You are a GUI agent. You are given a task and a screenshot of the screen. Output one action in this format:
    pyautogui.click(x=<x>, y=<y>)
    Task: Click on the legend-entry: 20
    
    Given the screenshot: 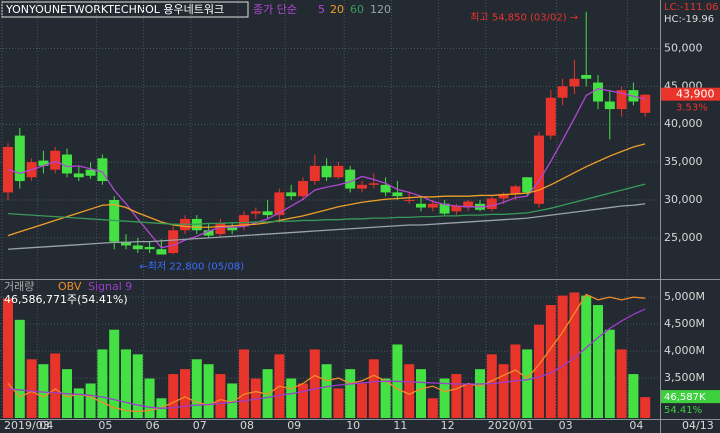 What is the action you would take?
    pyautogui.click(x=337, y=9)
    